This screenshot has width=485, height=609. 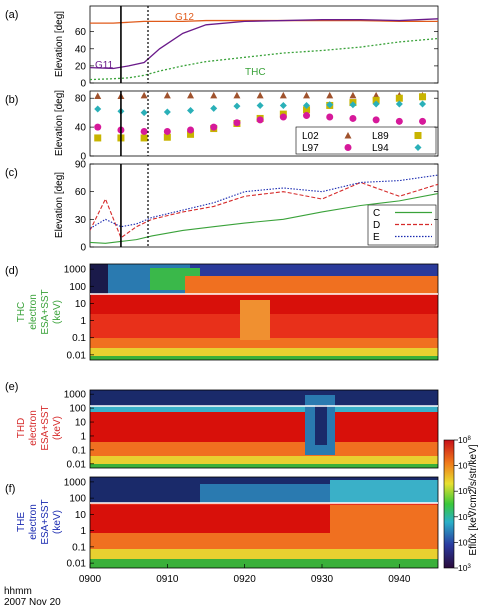 I want to click on panel-a-frame, so click(x=264, y=44).